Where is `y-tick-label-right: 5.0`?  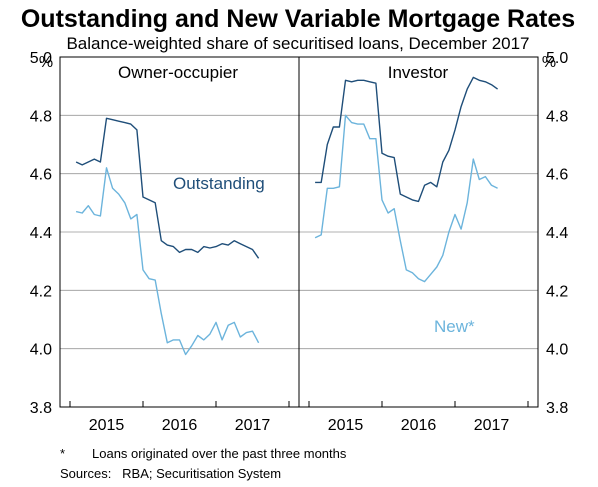 y-tick-label-right: 5.0 is located at coordinates (557, 58).